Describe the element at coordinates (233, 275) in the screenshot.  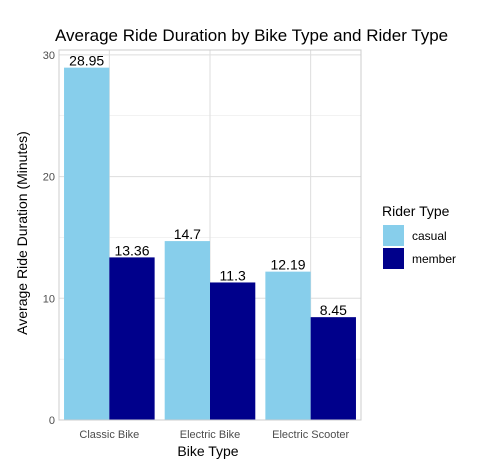
I see `data-label: 11.3` at that location.